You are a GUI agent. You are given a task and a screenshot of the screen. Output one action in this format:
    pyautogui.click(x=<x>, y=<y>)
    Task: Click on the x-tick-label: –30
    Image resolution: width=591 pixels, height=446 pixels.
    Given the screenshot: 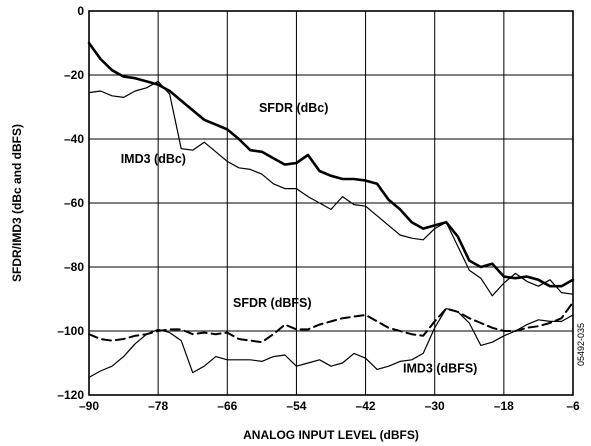 What is the action you would take?
    pyautogui.click(x=435, y=406)
    